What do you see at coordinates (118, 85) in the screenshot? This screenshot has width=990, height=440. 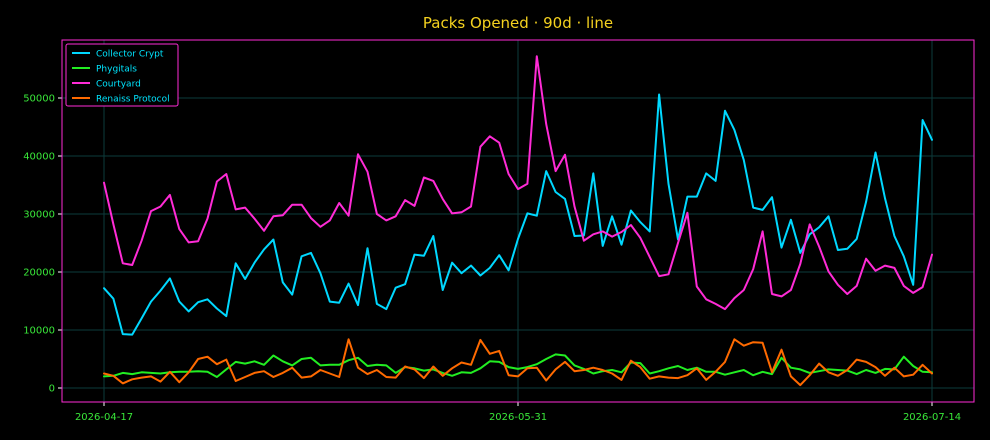 I see `legend-label: Courtyard` at bounding box center [118, 85].